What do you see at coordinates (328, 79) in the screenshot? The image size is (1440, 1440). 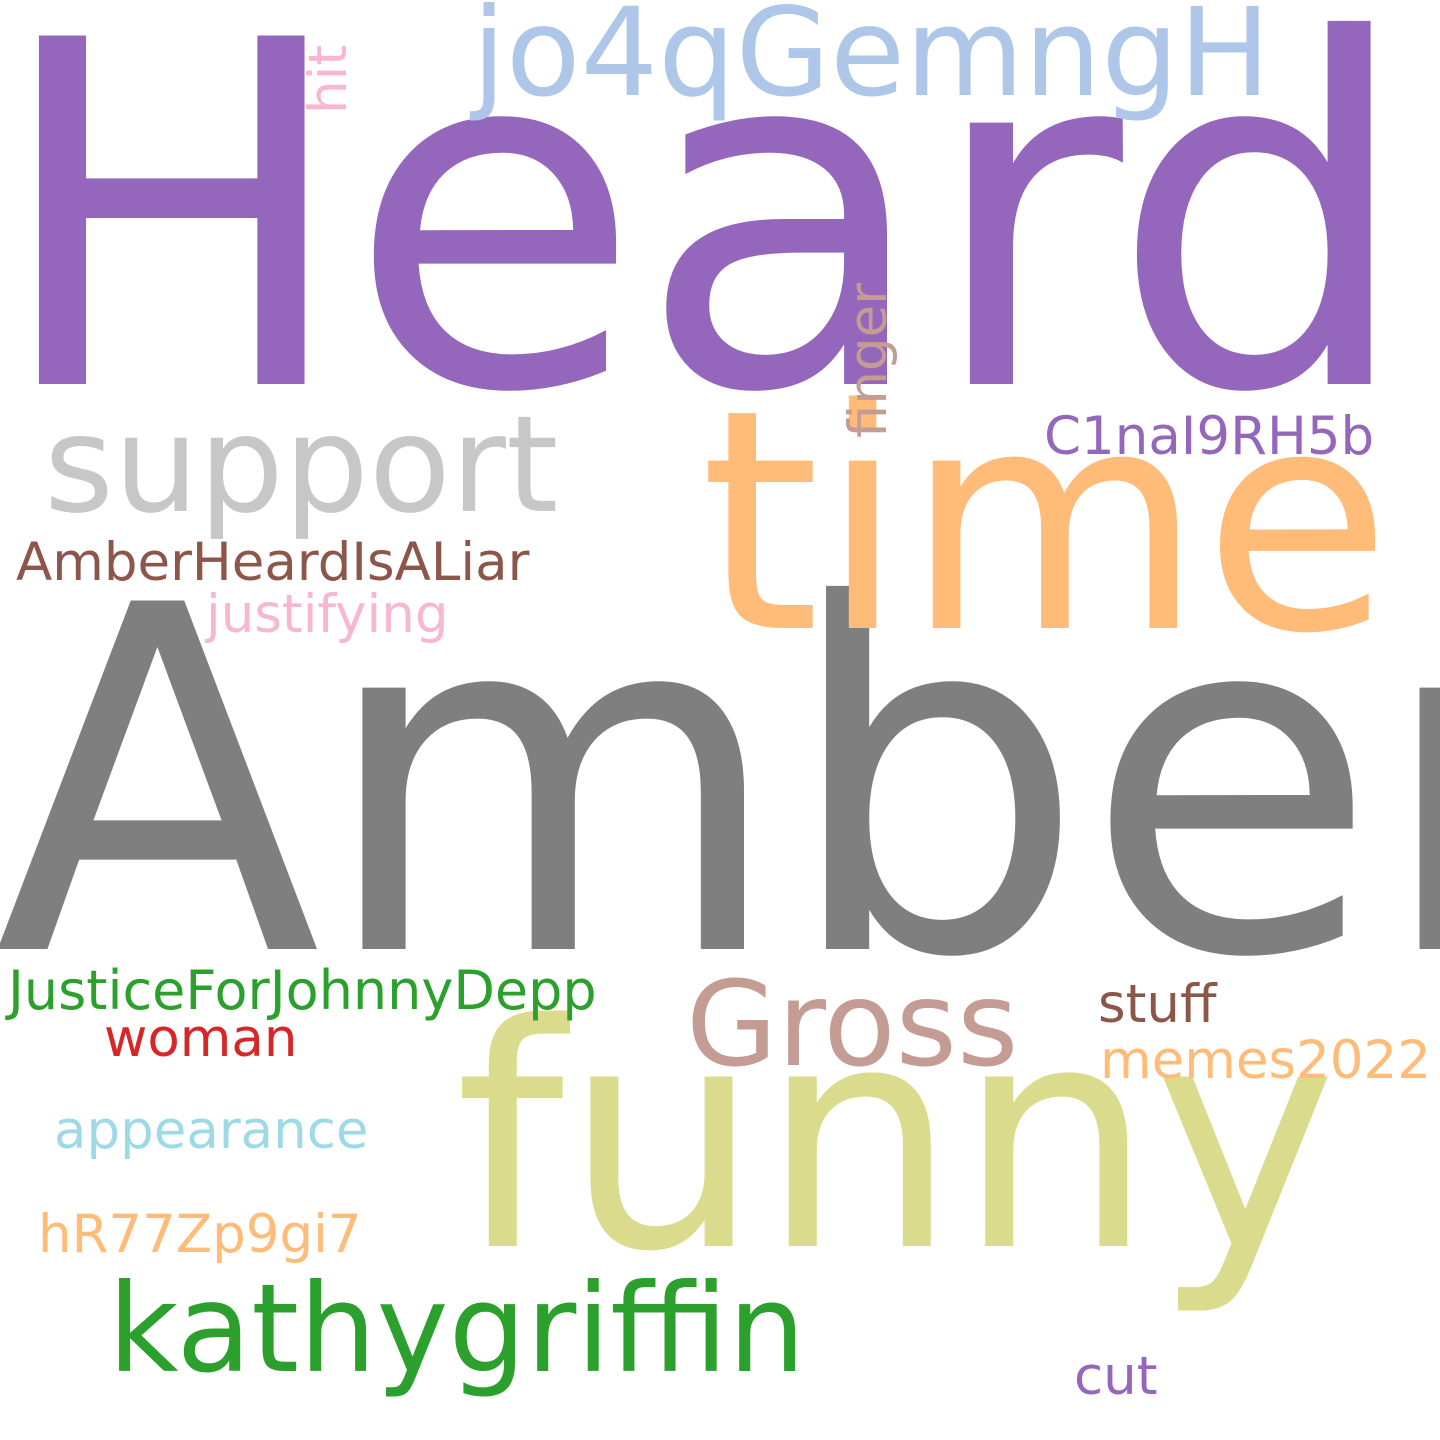 I see `word-hit: hit` at bounding box center [328, 79].